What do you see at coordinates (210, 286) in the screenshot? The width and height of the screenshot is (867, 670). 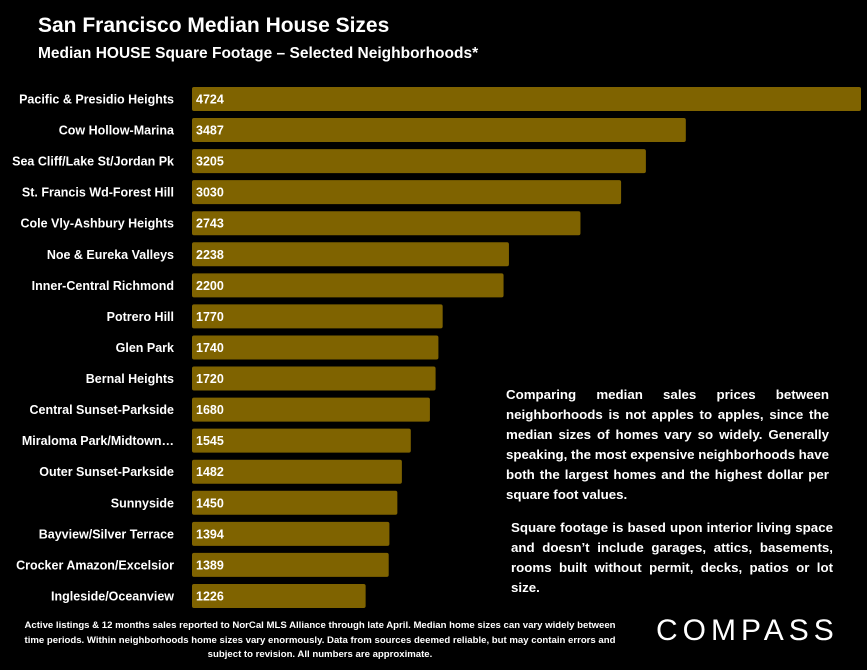 I see `bar-value-label: 2200` at bounding box center [210, 286].